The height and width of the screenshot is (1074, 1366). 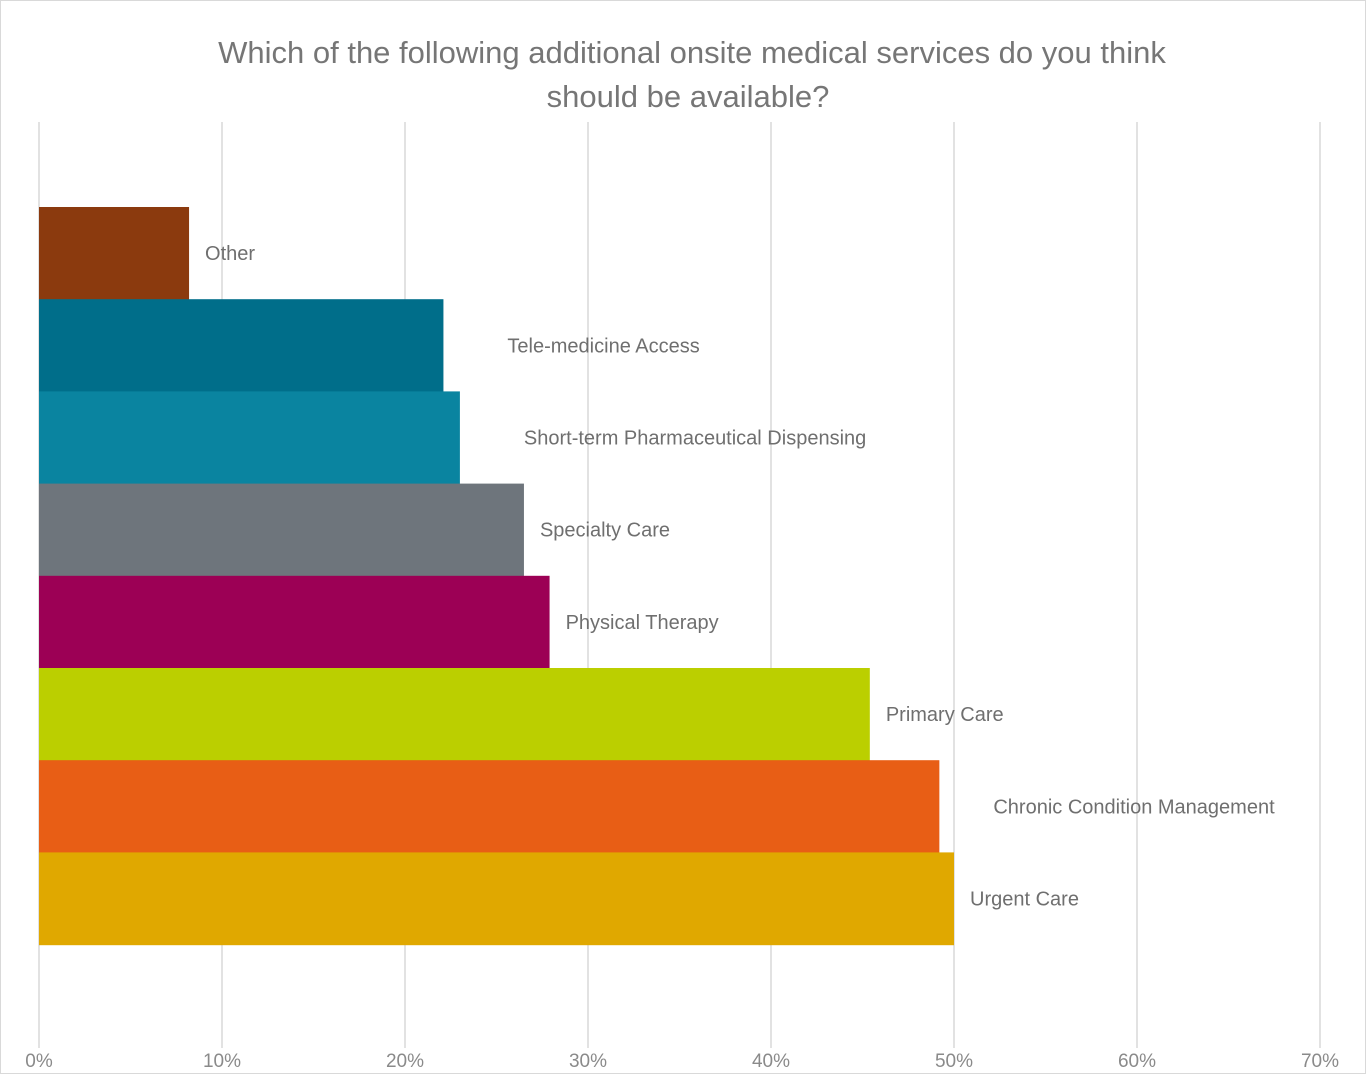 What do you see at coordinates (642, 623) in the screenshot?
I see `bar-label: Physical Therapy` at bounding box center [642, 623].